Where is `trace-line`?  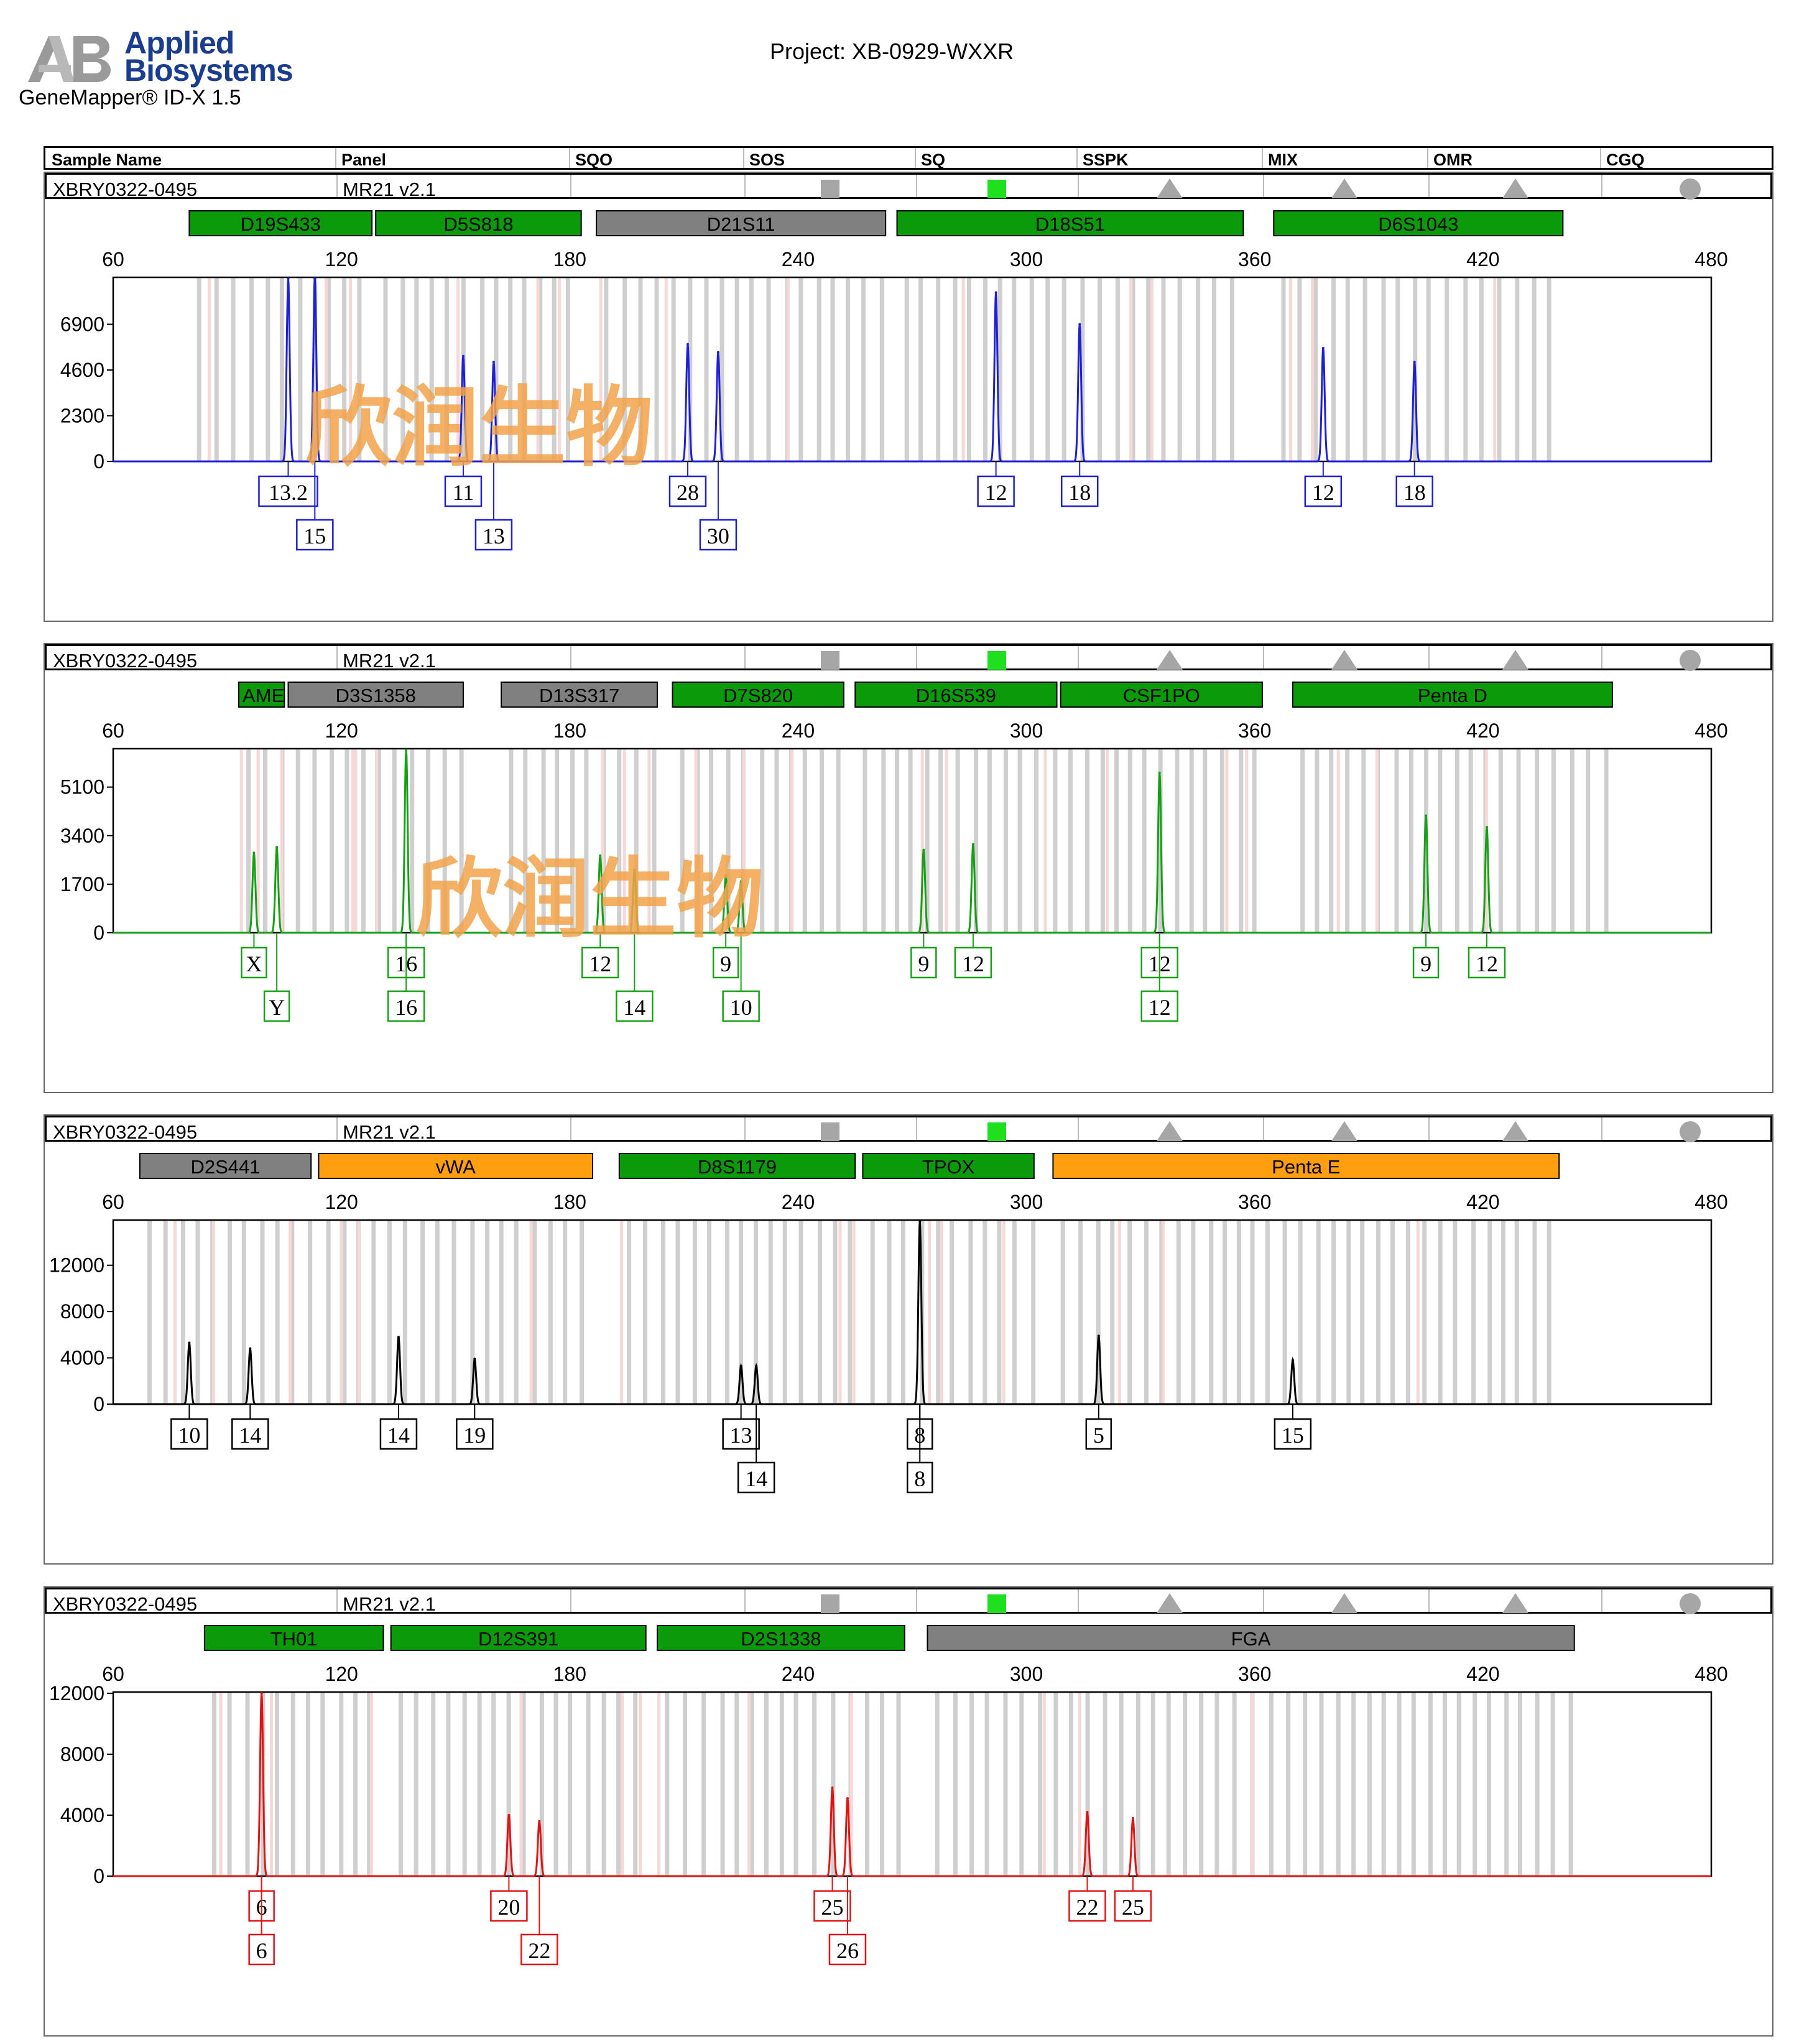
trace-line is located at coordinates (912, 371).